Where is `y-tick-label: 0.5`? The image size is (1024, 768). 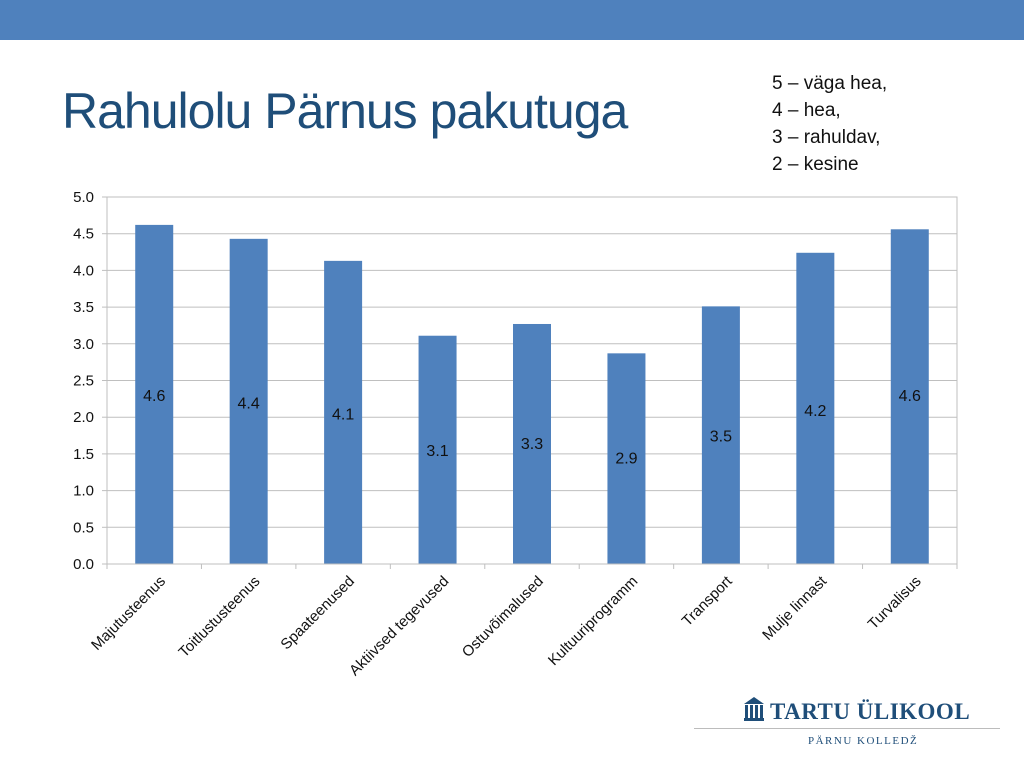
y-tick-label: 0.5 is located at coordinates (83, 527).